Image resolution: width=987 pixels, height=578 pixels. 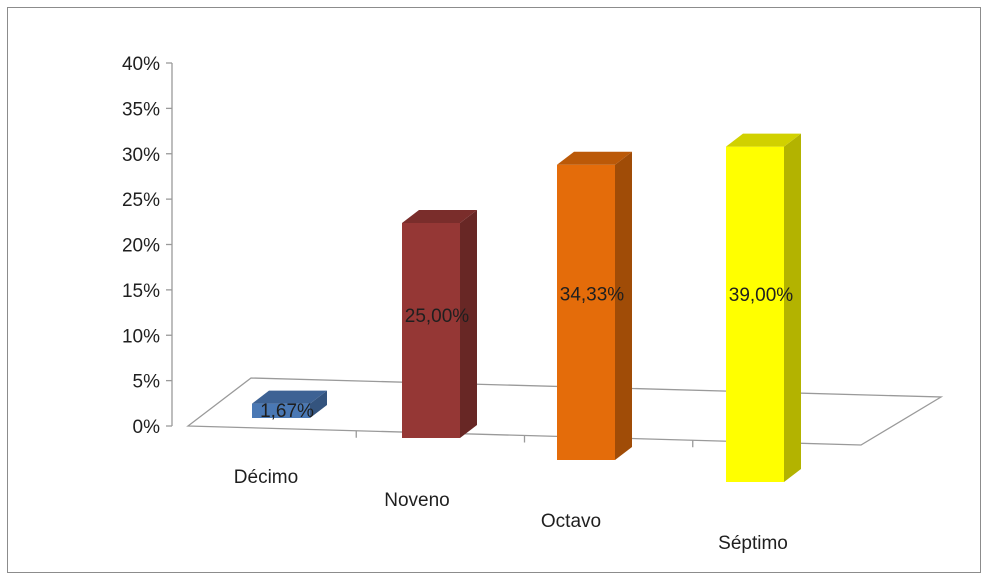 What do you see at coordinates (141, 155) in the screenshot?
I see `y-tick-label: 30%` at bounding box center [141, 155].